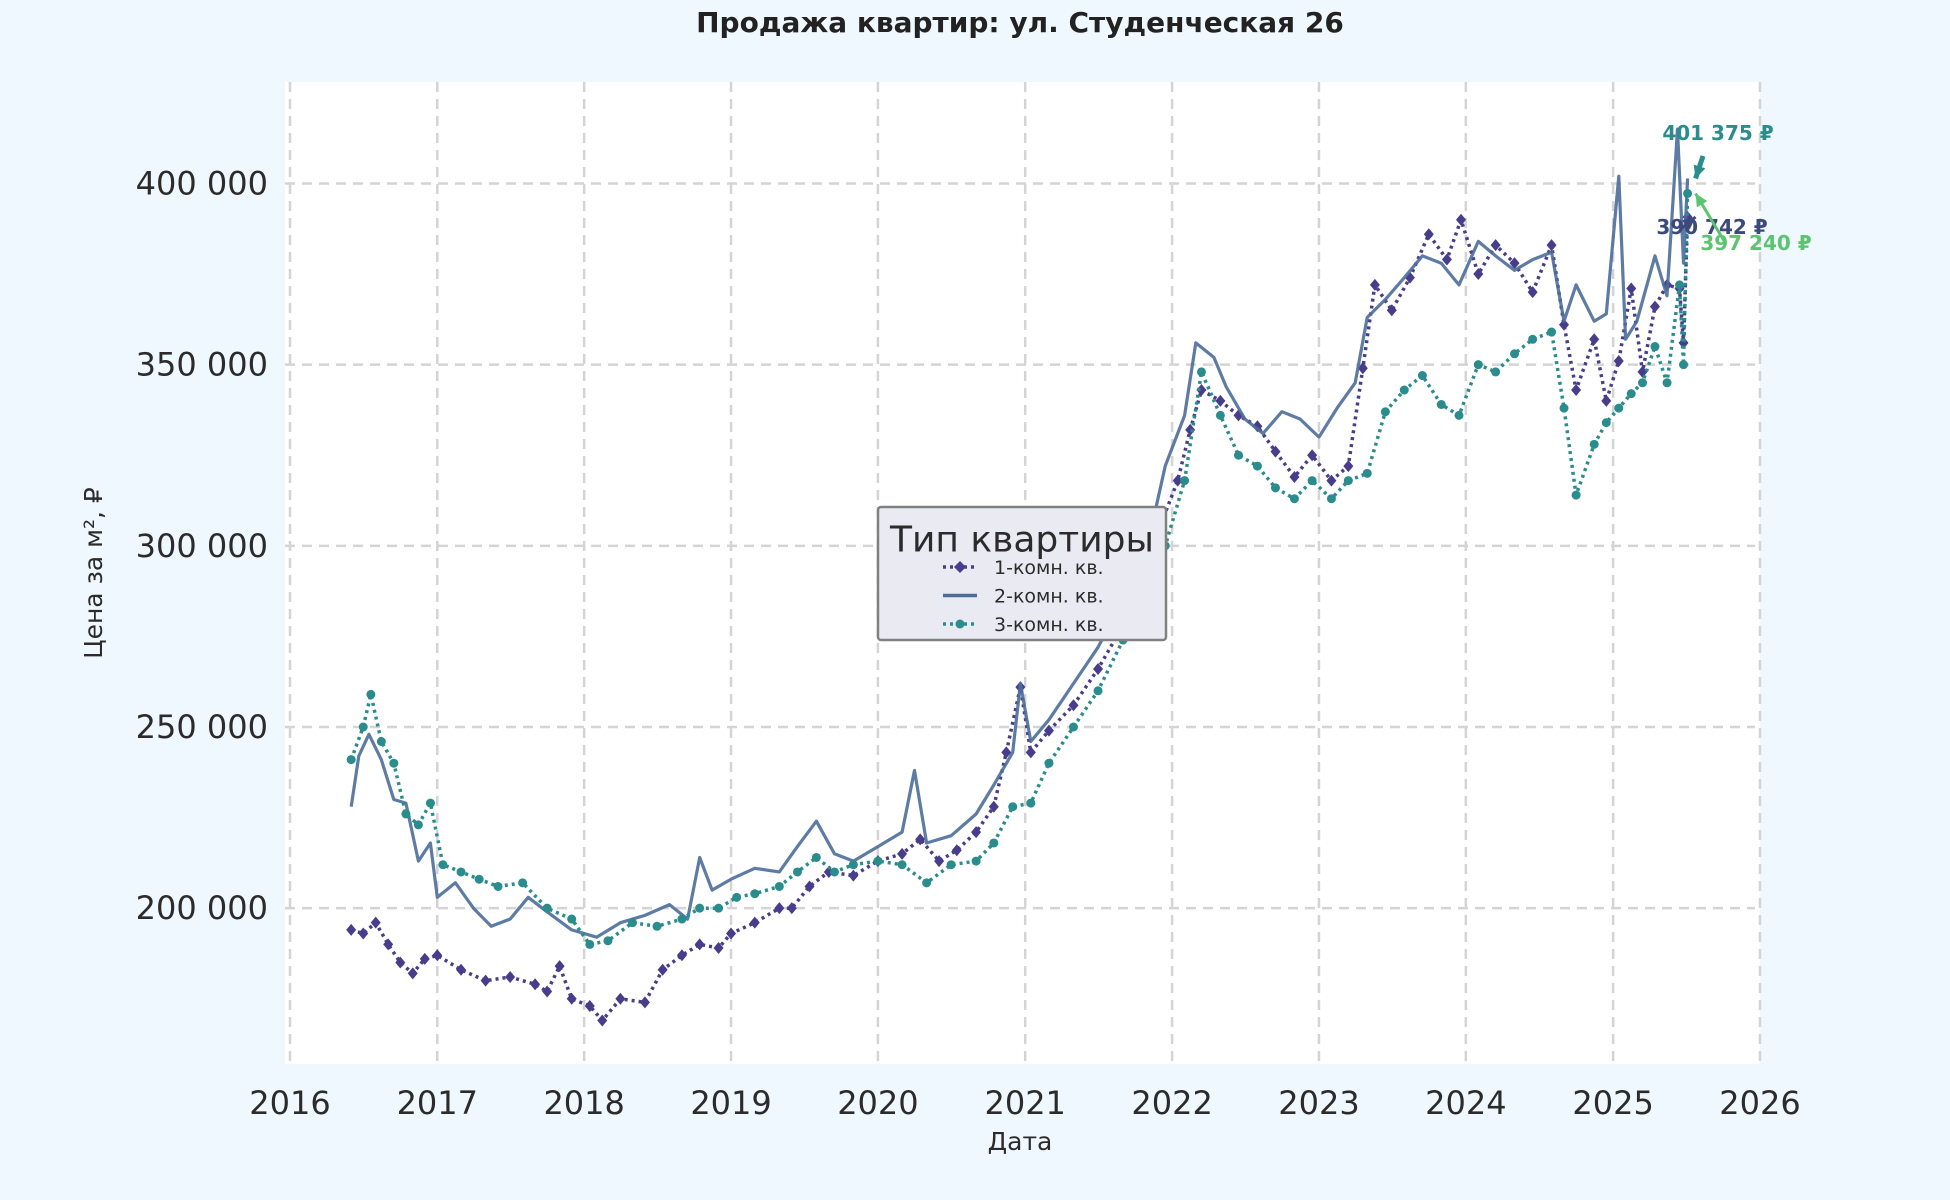  Describe the element at coordinates (1020, 22) in the screenshot. I see `chart-title: Продажа квартир: ул. Студенческая 26` at that location.